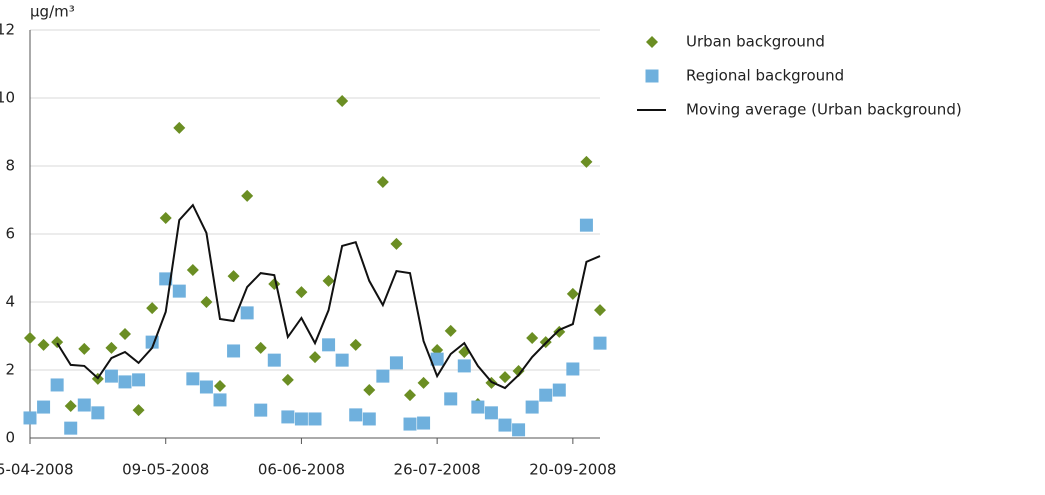 The height and width of the screenshot is (495, 1045). What do you see at coordinates (165, 470) in the screenshot?
I see `x-tick-label: 09-05-2008` at bounding box center [165, 470].